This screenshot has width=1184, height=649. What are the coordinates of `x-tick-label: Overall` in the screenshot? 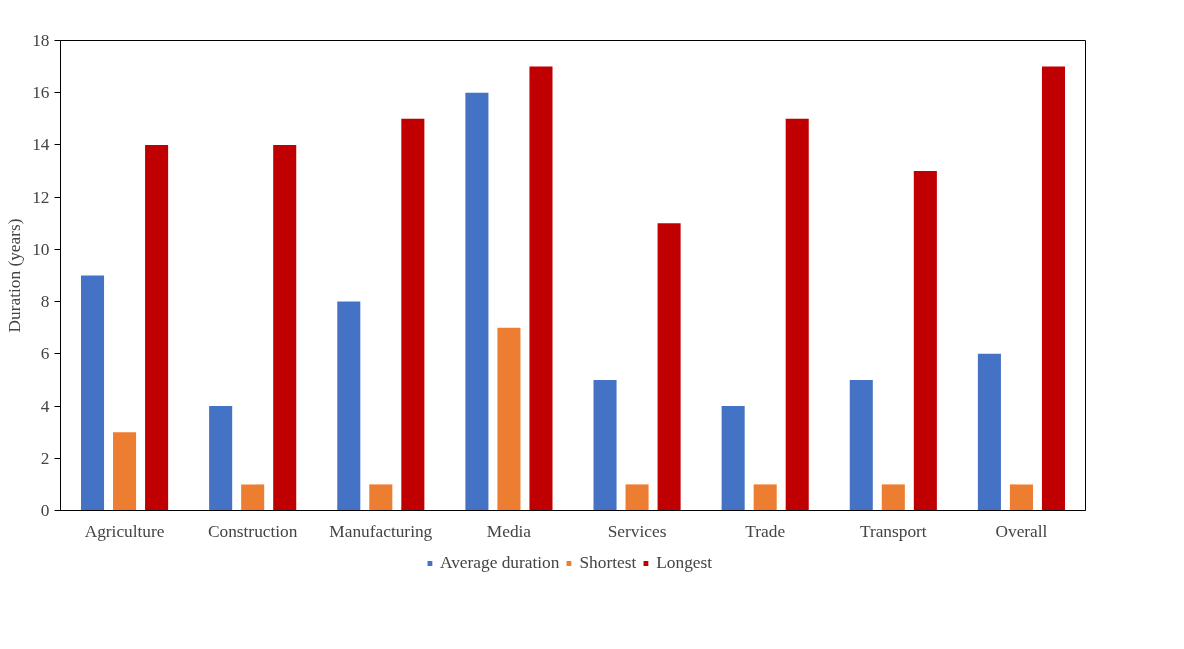 It's located at (1021, 531).